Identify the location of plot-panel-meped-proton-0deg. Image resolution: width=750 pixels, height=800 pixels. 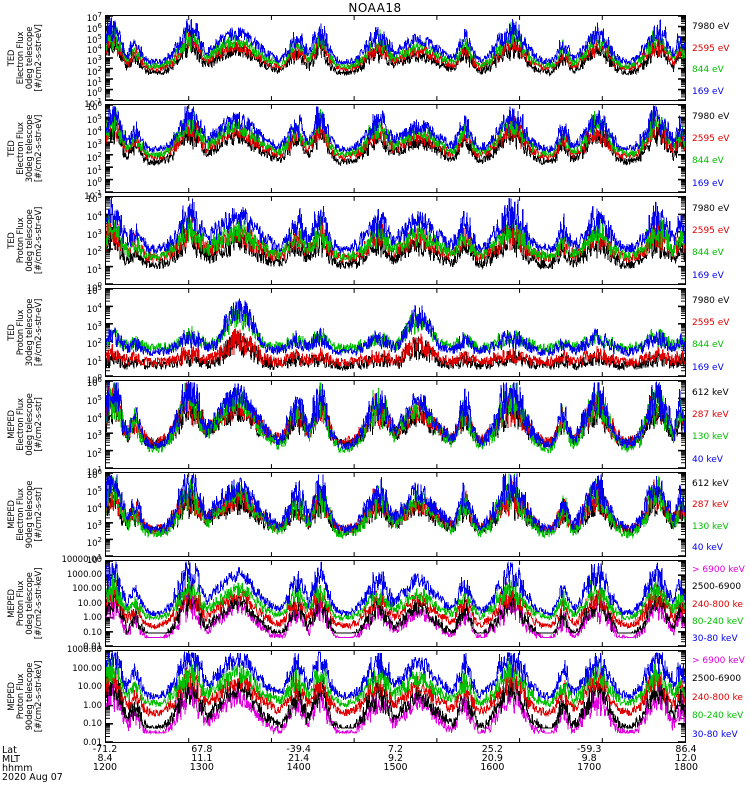
(395, 603).